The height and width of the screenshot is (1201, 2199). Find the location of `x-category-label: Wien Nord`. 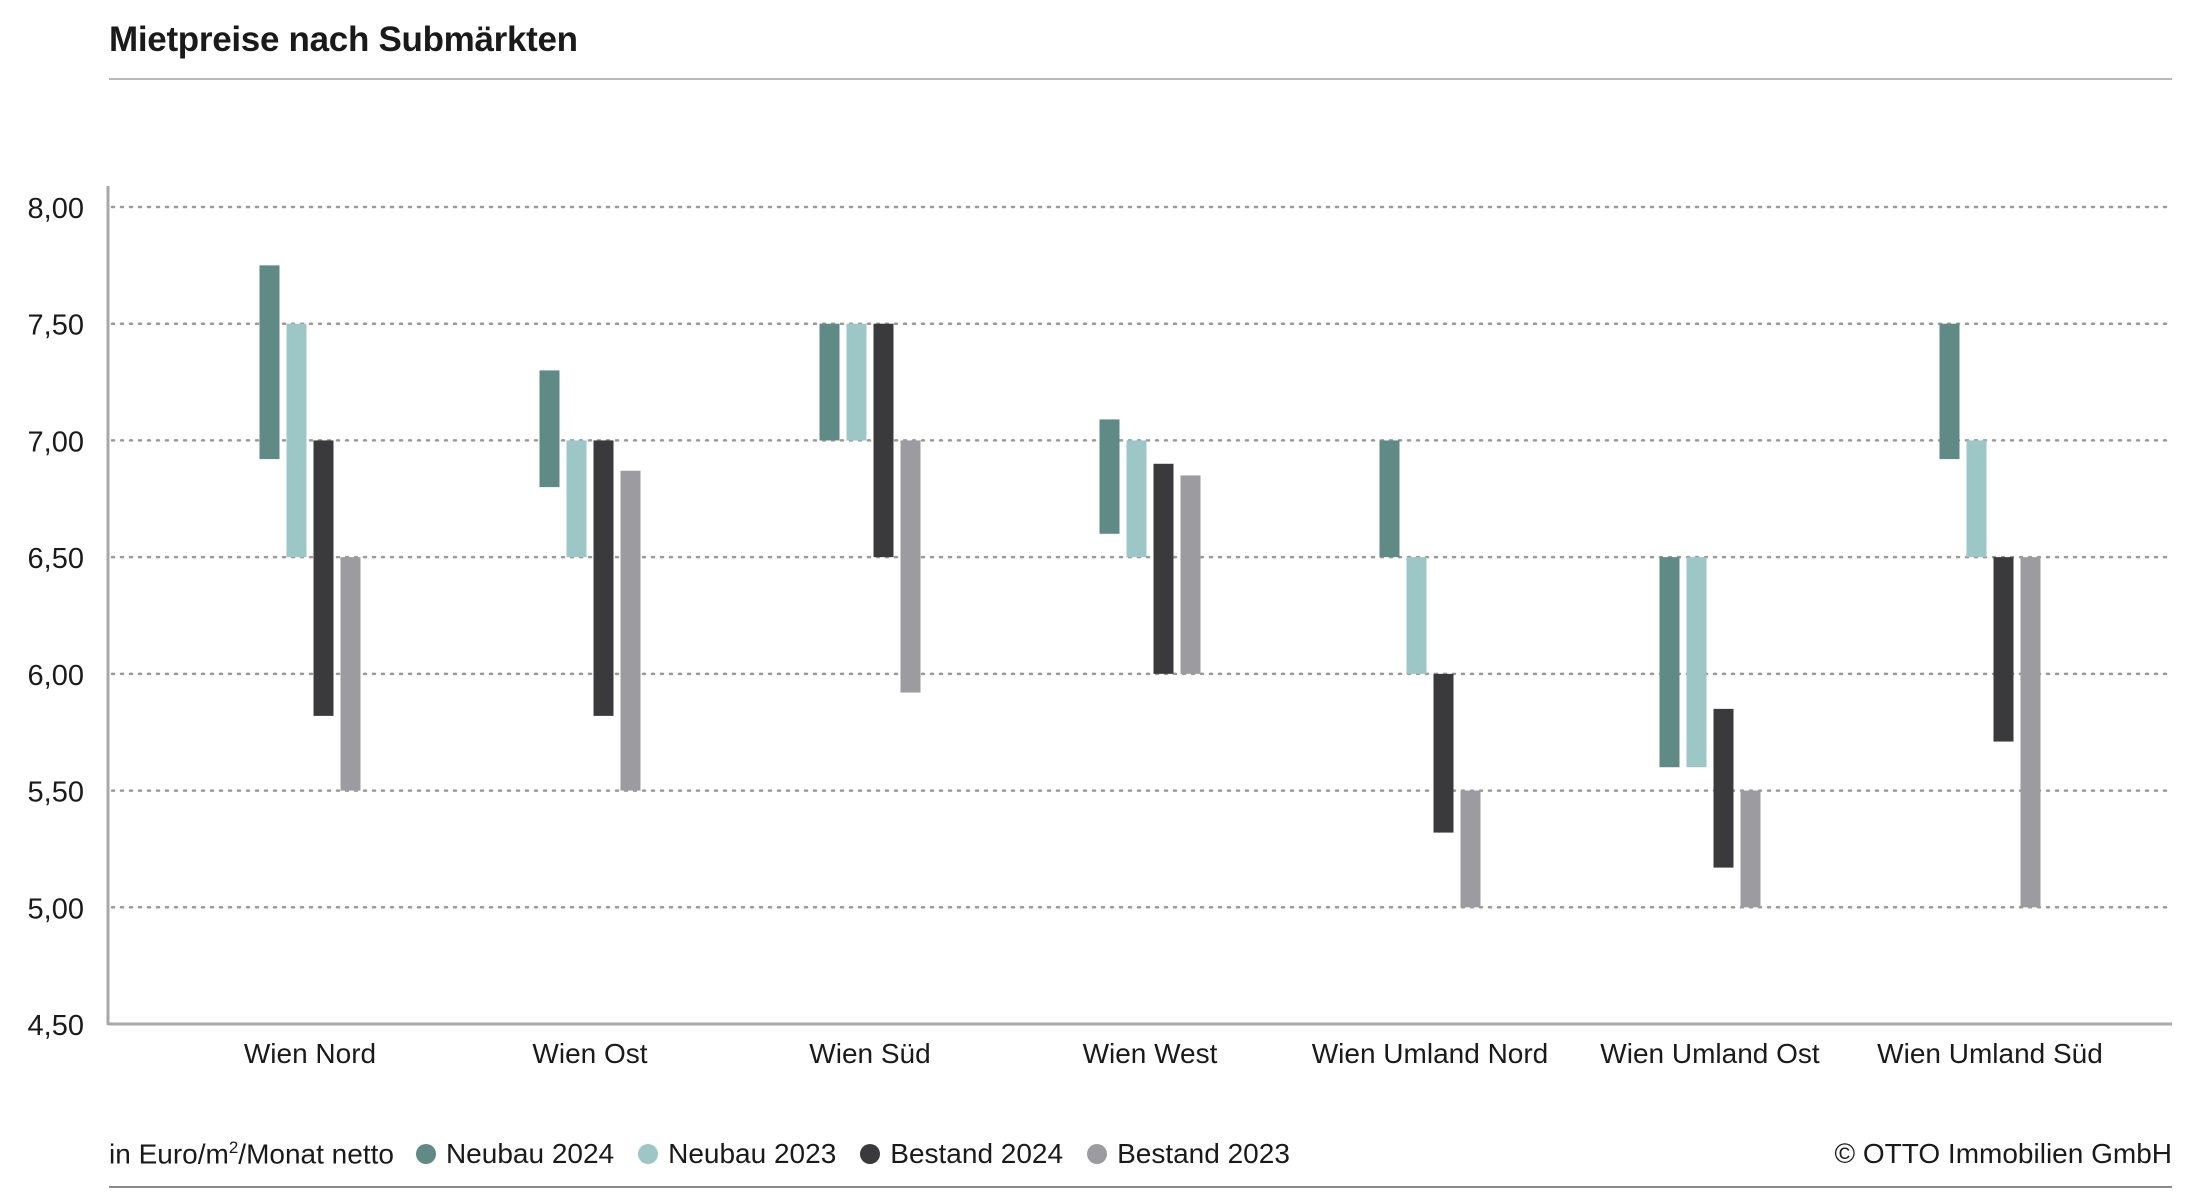

x-category-label: Wien Nord is located at coordinates (310, 1053).